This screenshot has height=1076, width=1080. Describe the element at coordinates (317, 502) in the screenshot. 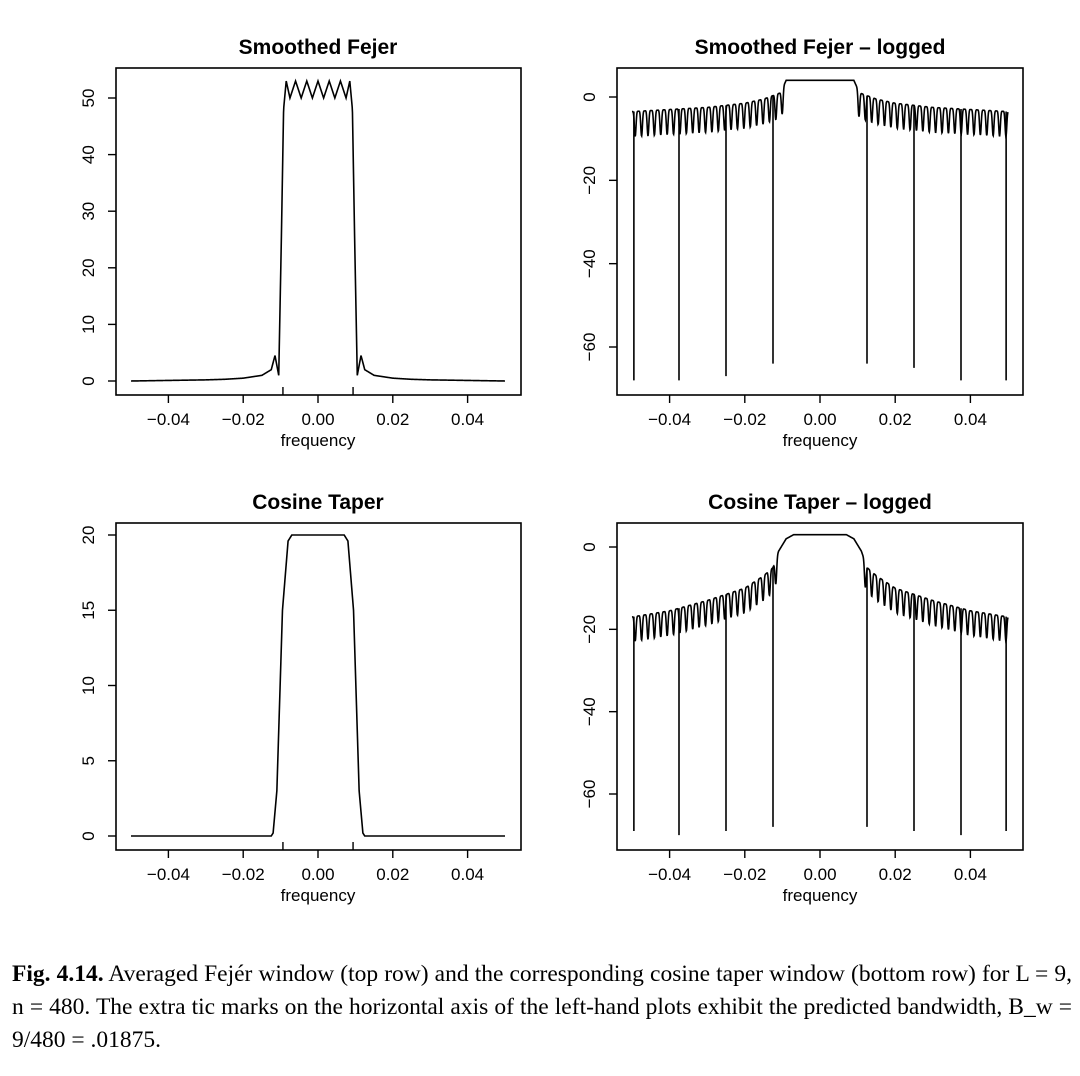

I see `panel-title: Cosine Taper` at that location.